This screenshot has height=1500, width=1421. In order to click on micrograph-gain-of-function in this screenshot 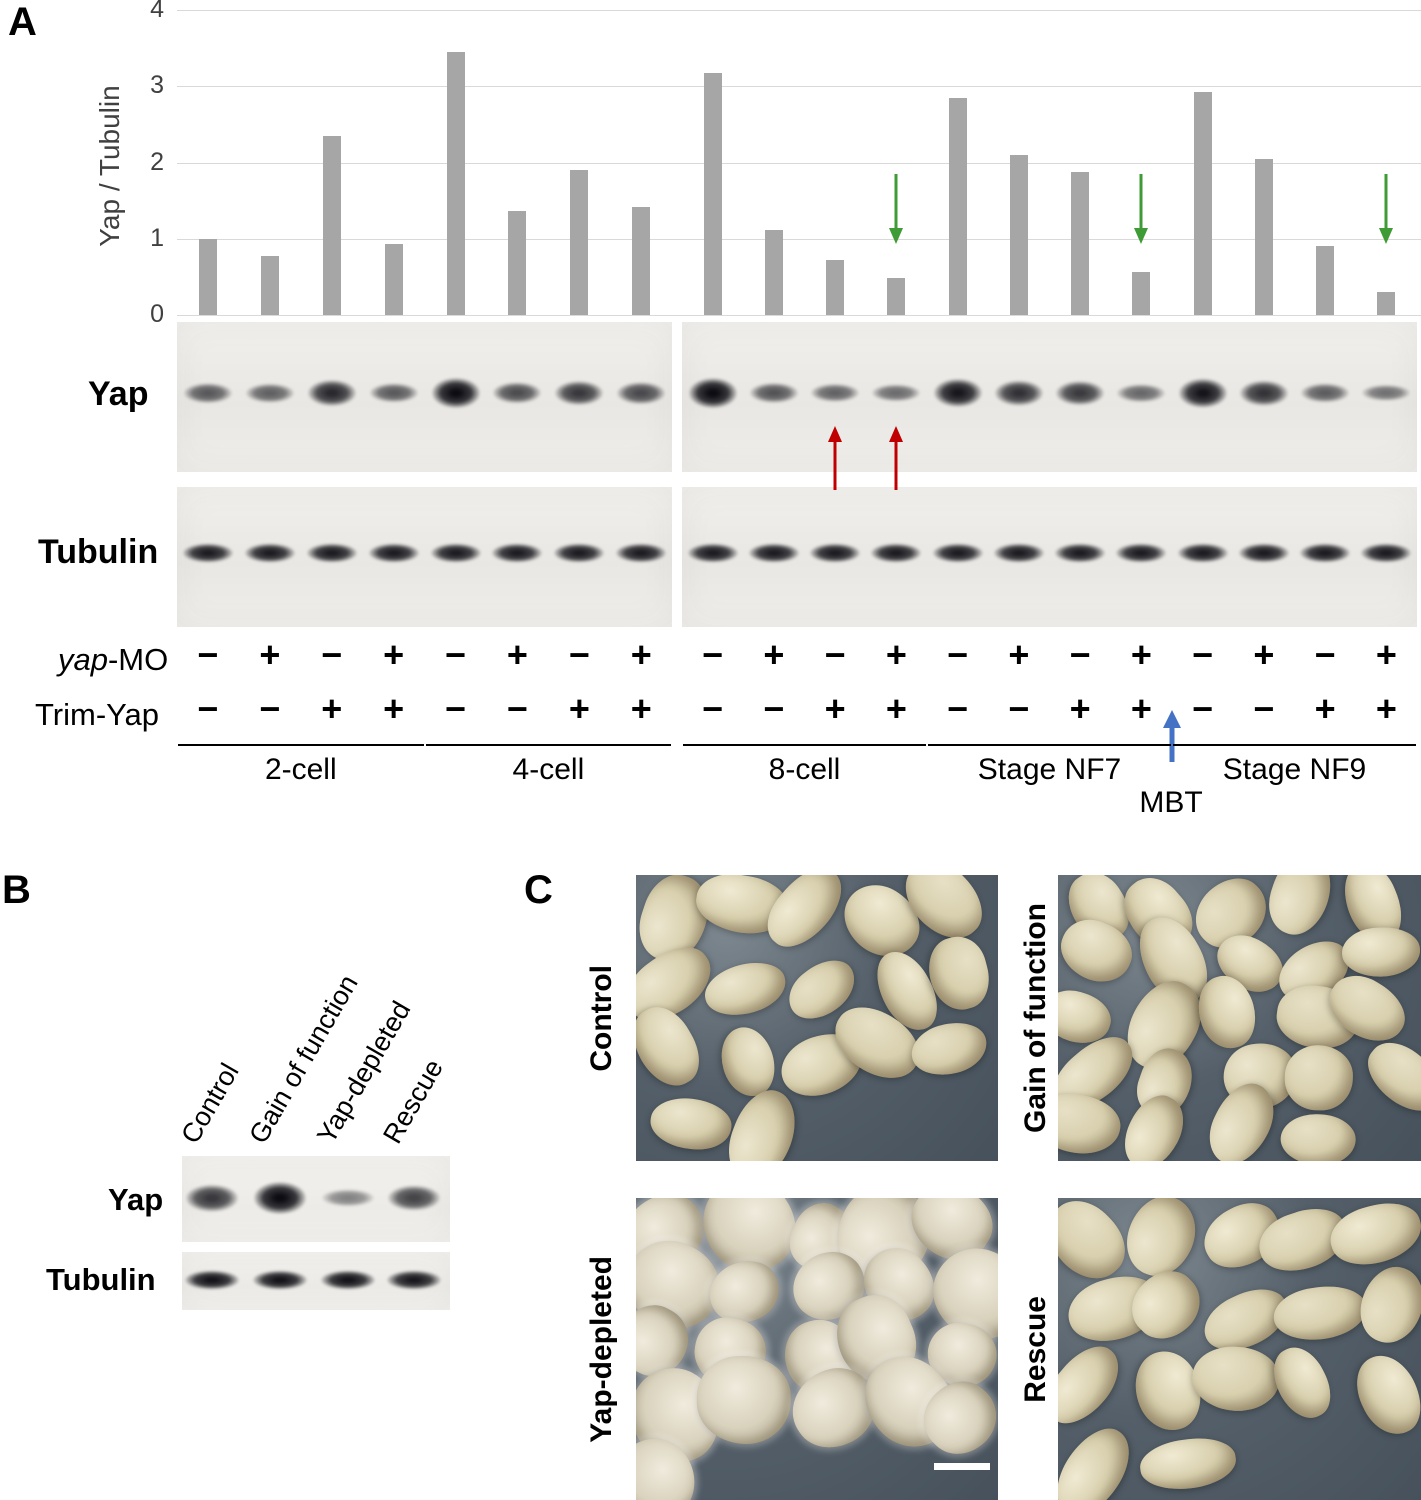, I will do `click(1239, 1018)`.